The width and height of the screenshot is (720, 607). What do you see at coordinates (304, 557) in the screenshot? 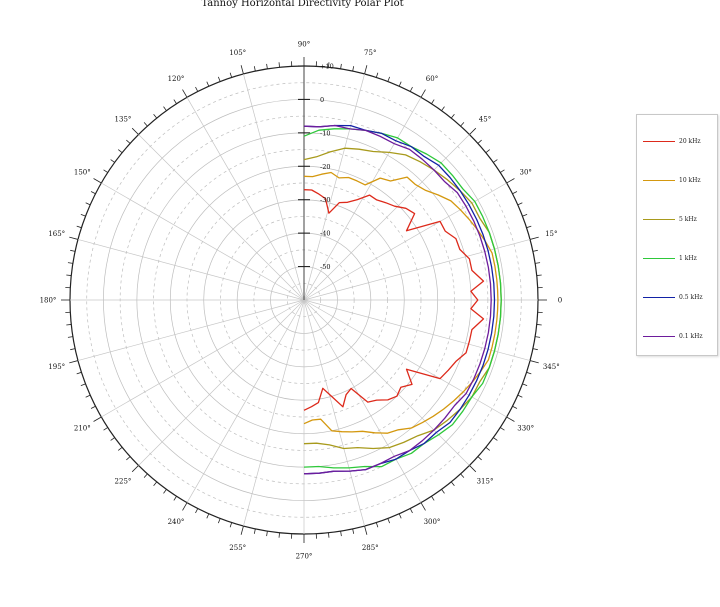
I see `angle-label: 270°` at bounding box center [304, 557].